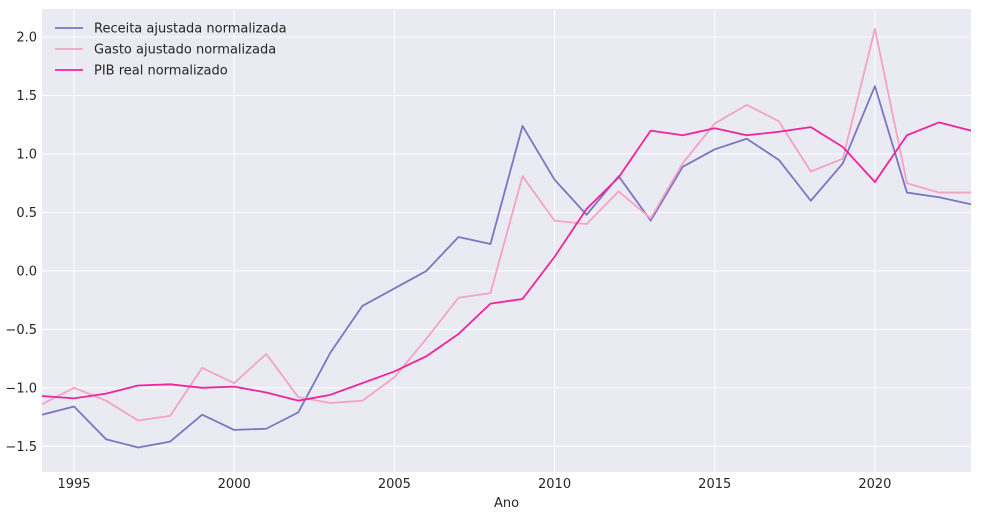 The width and height of the screenshot is (982, 520). I want to click on x-tick-labels: 1995 2000 2005 2010 2015 2020, so click(474, 484).